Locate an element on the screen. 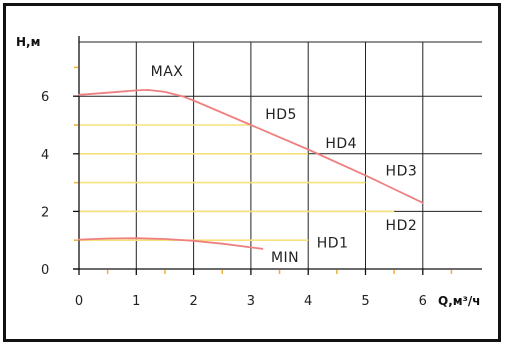 This screenshot has width=505, height=343. y-tick-label: 6 is located at coordinates (45, 97).